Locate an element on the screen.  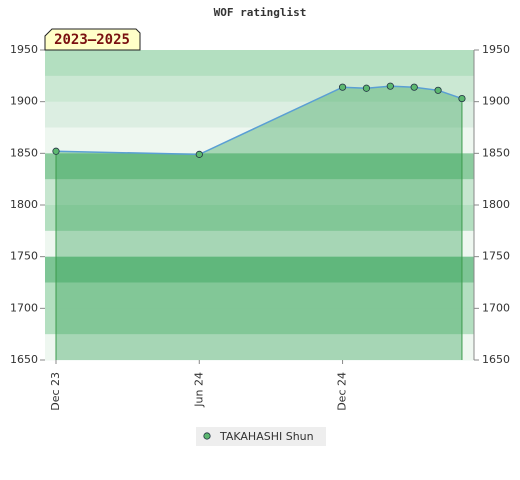
y-tick-label: 1800 is located at coordinates (24, 204).